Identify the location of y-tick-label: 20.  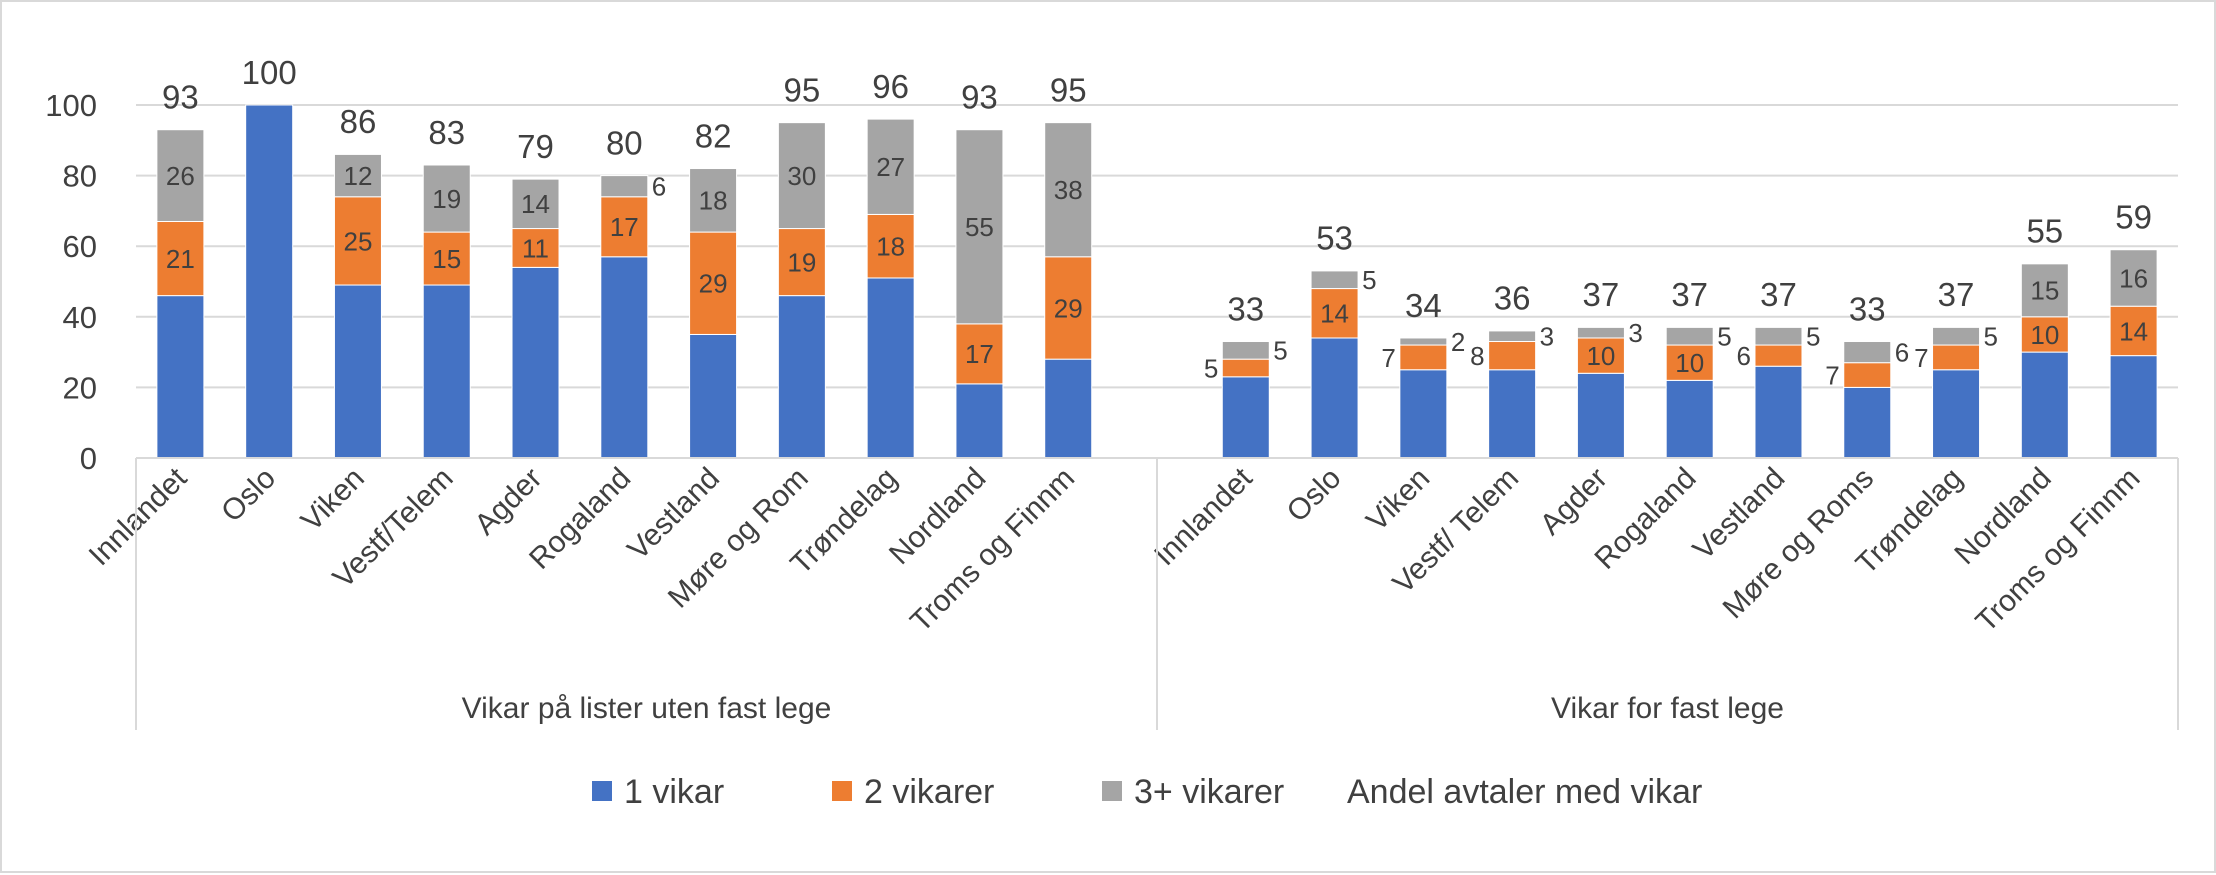
(80, 387).